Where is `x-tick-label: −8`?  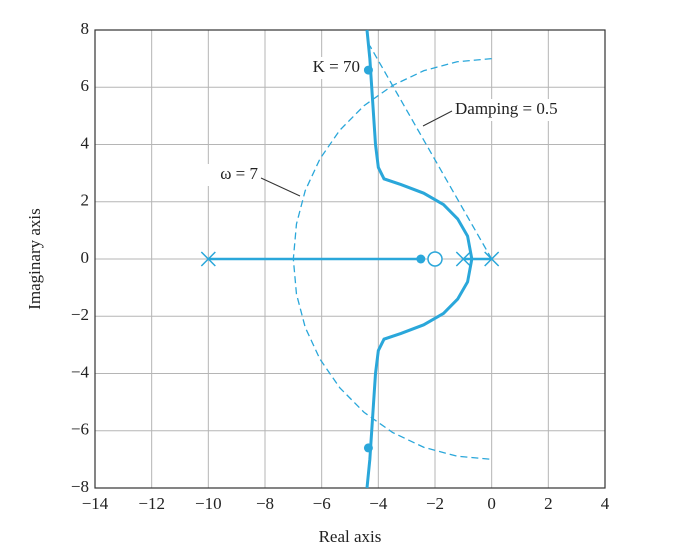 x-tick-label: −8 is located at coordinates (265, 503).